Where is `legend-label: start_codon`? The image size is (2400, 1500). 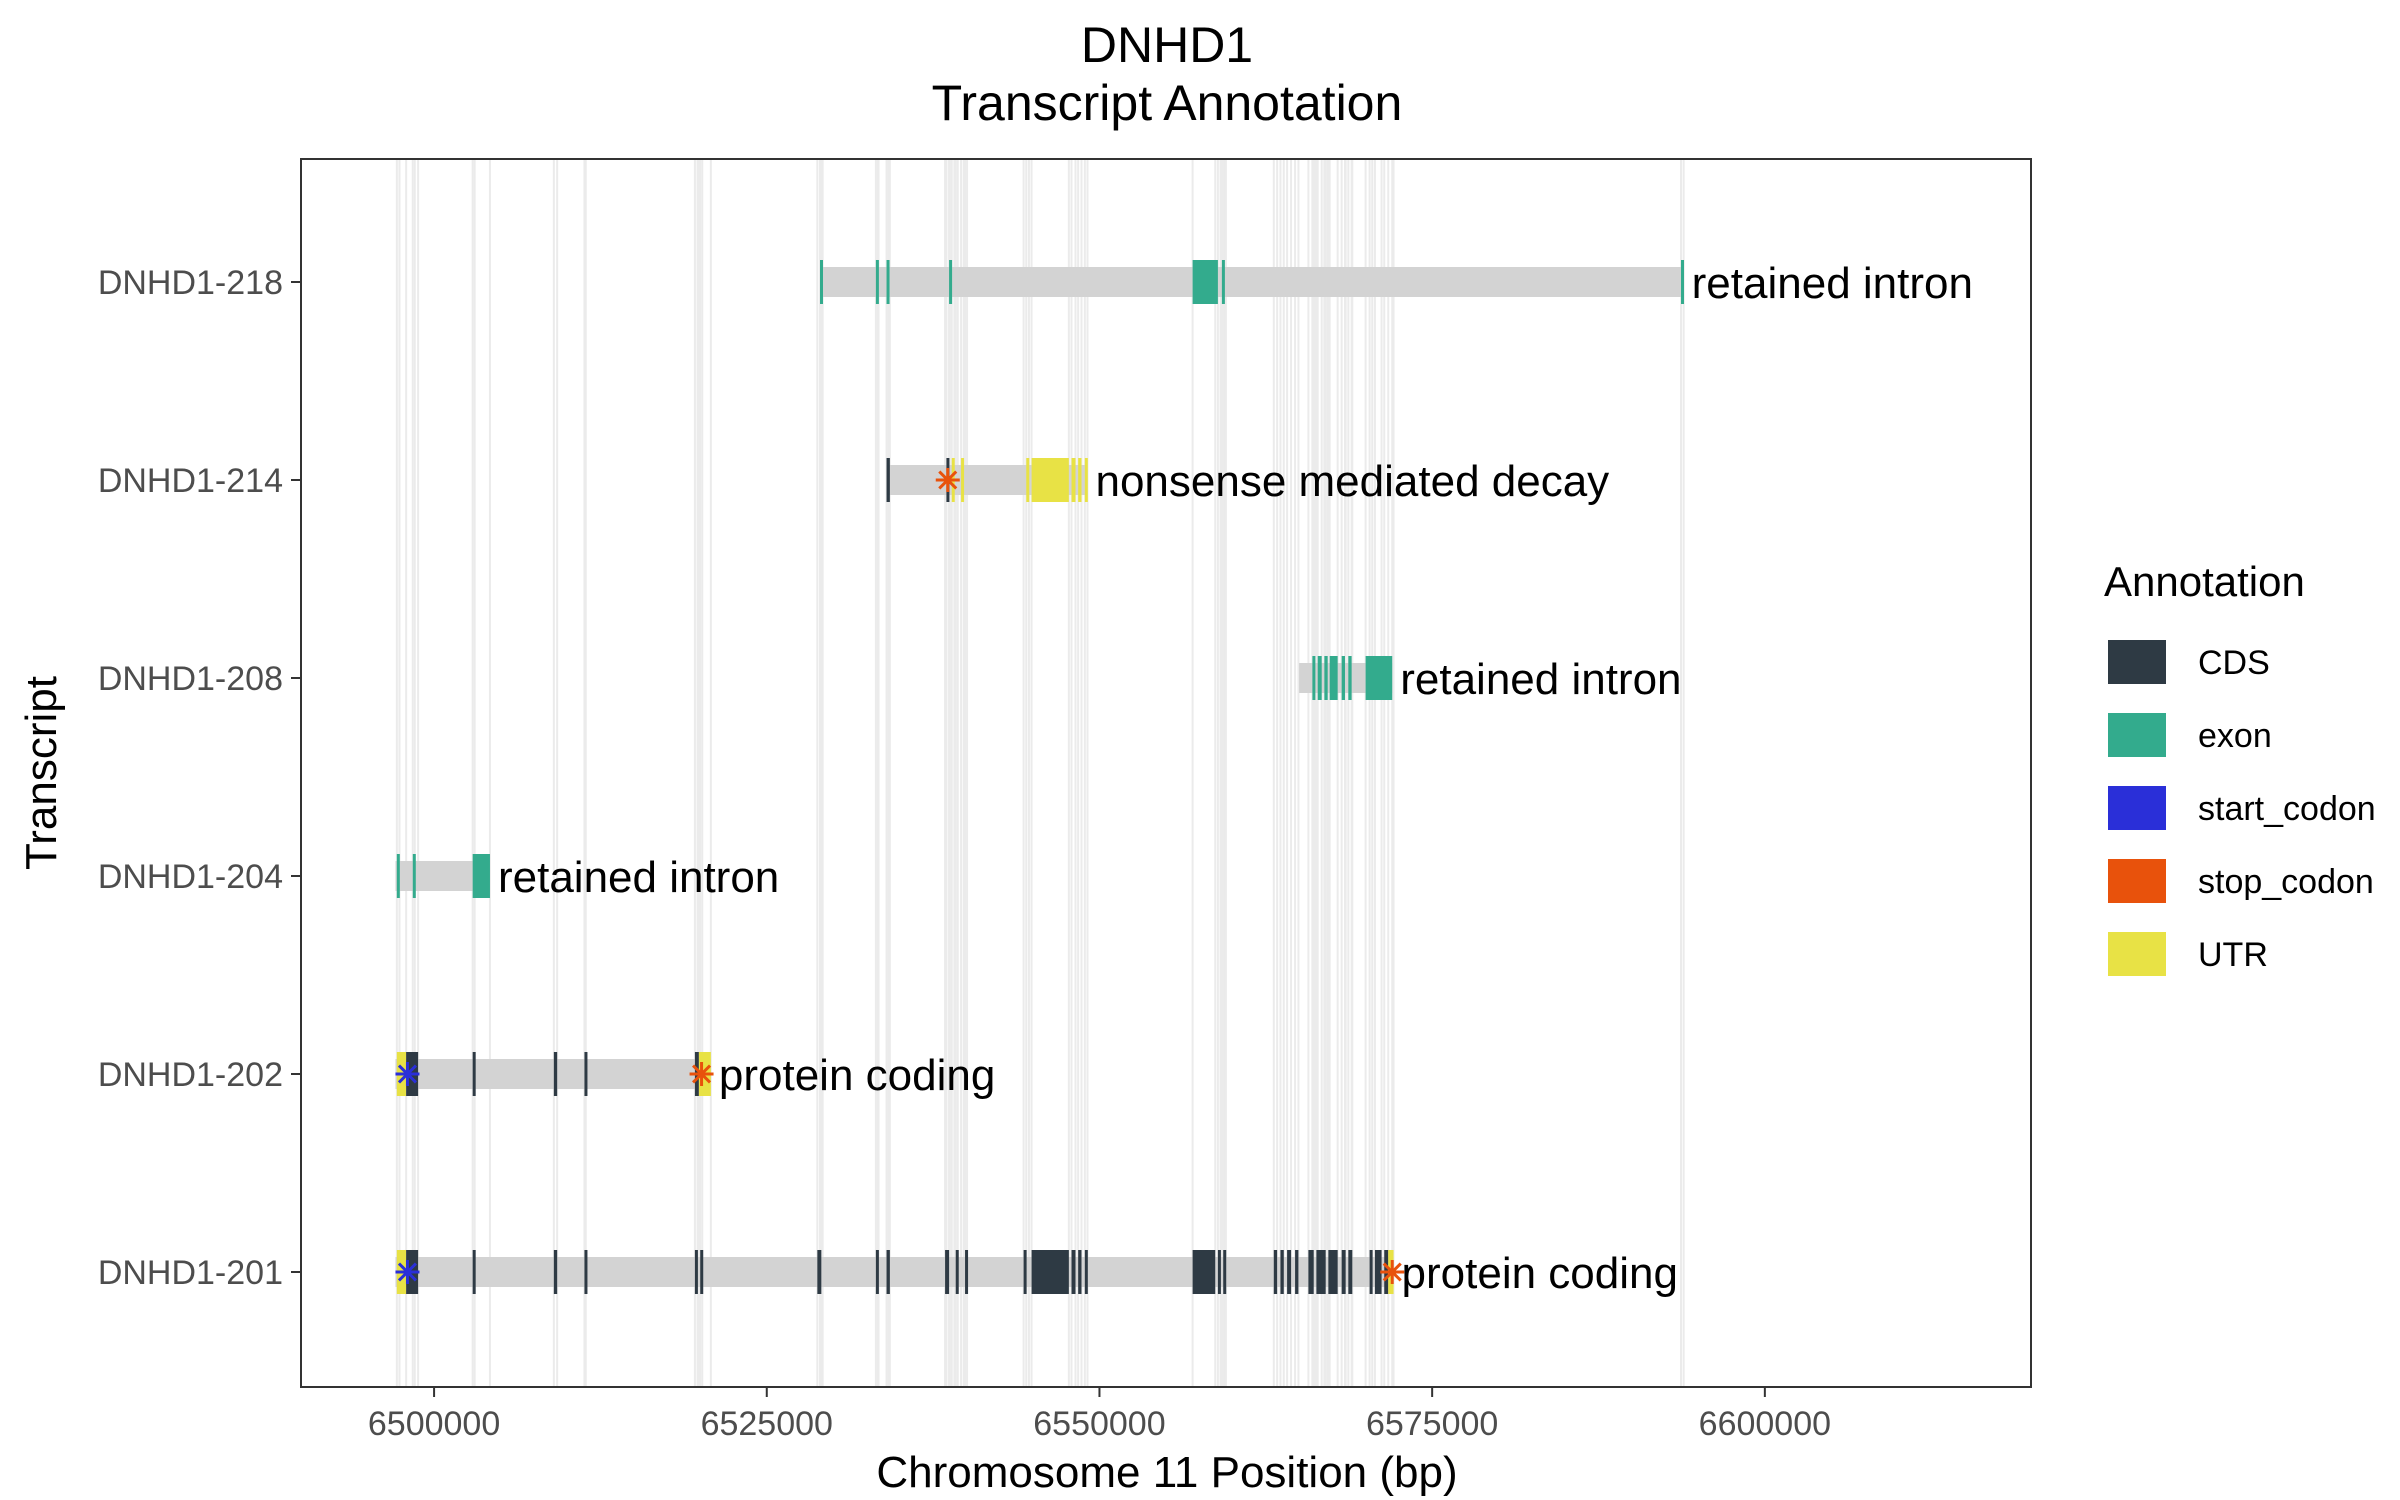
legend-label: start_codon is located at coordinates (2287, 809).